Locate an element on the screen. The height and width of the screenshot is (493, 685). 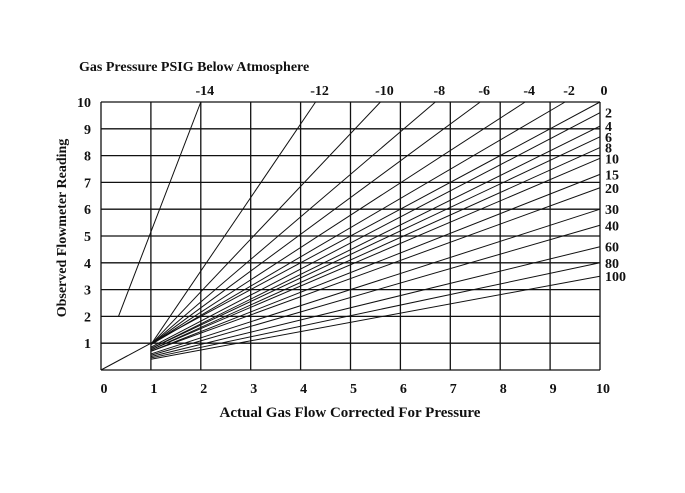
x-tick-label: 9 is located at coordinates (553, 389).